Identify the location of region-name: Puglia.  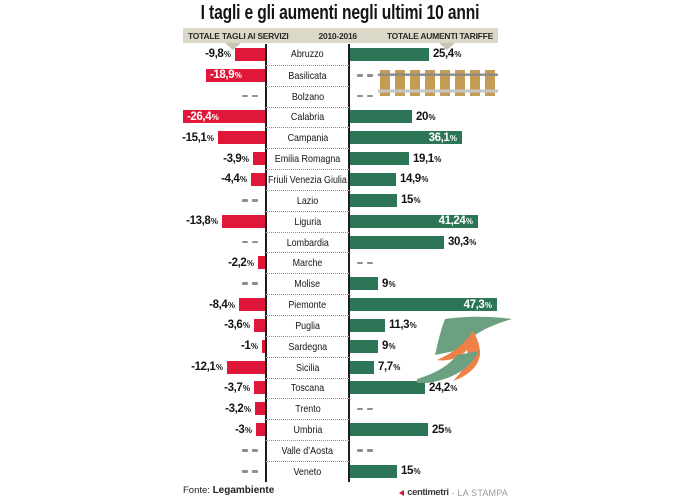
(307, 325).